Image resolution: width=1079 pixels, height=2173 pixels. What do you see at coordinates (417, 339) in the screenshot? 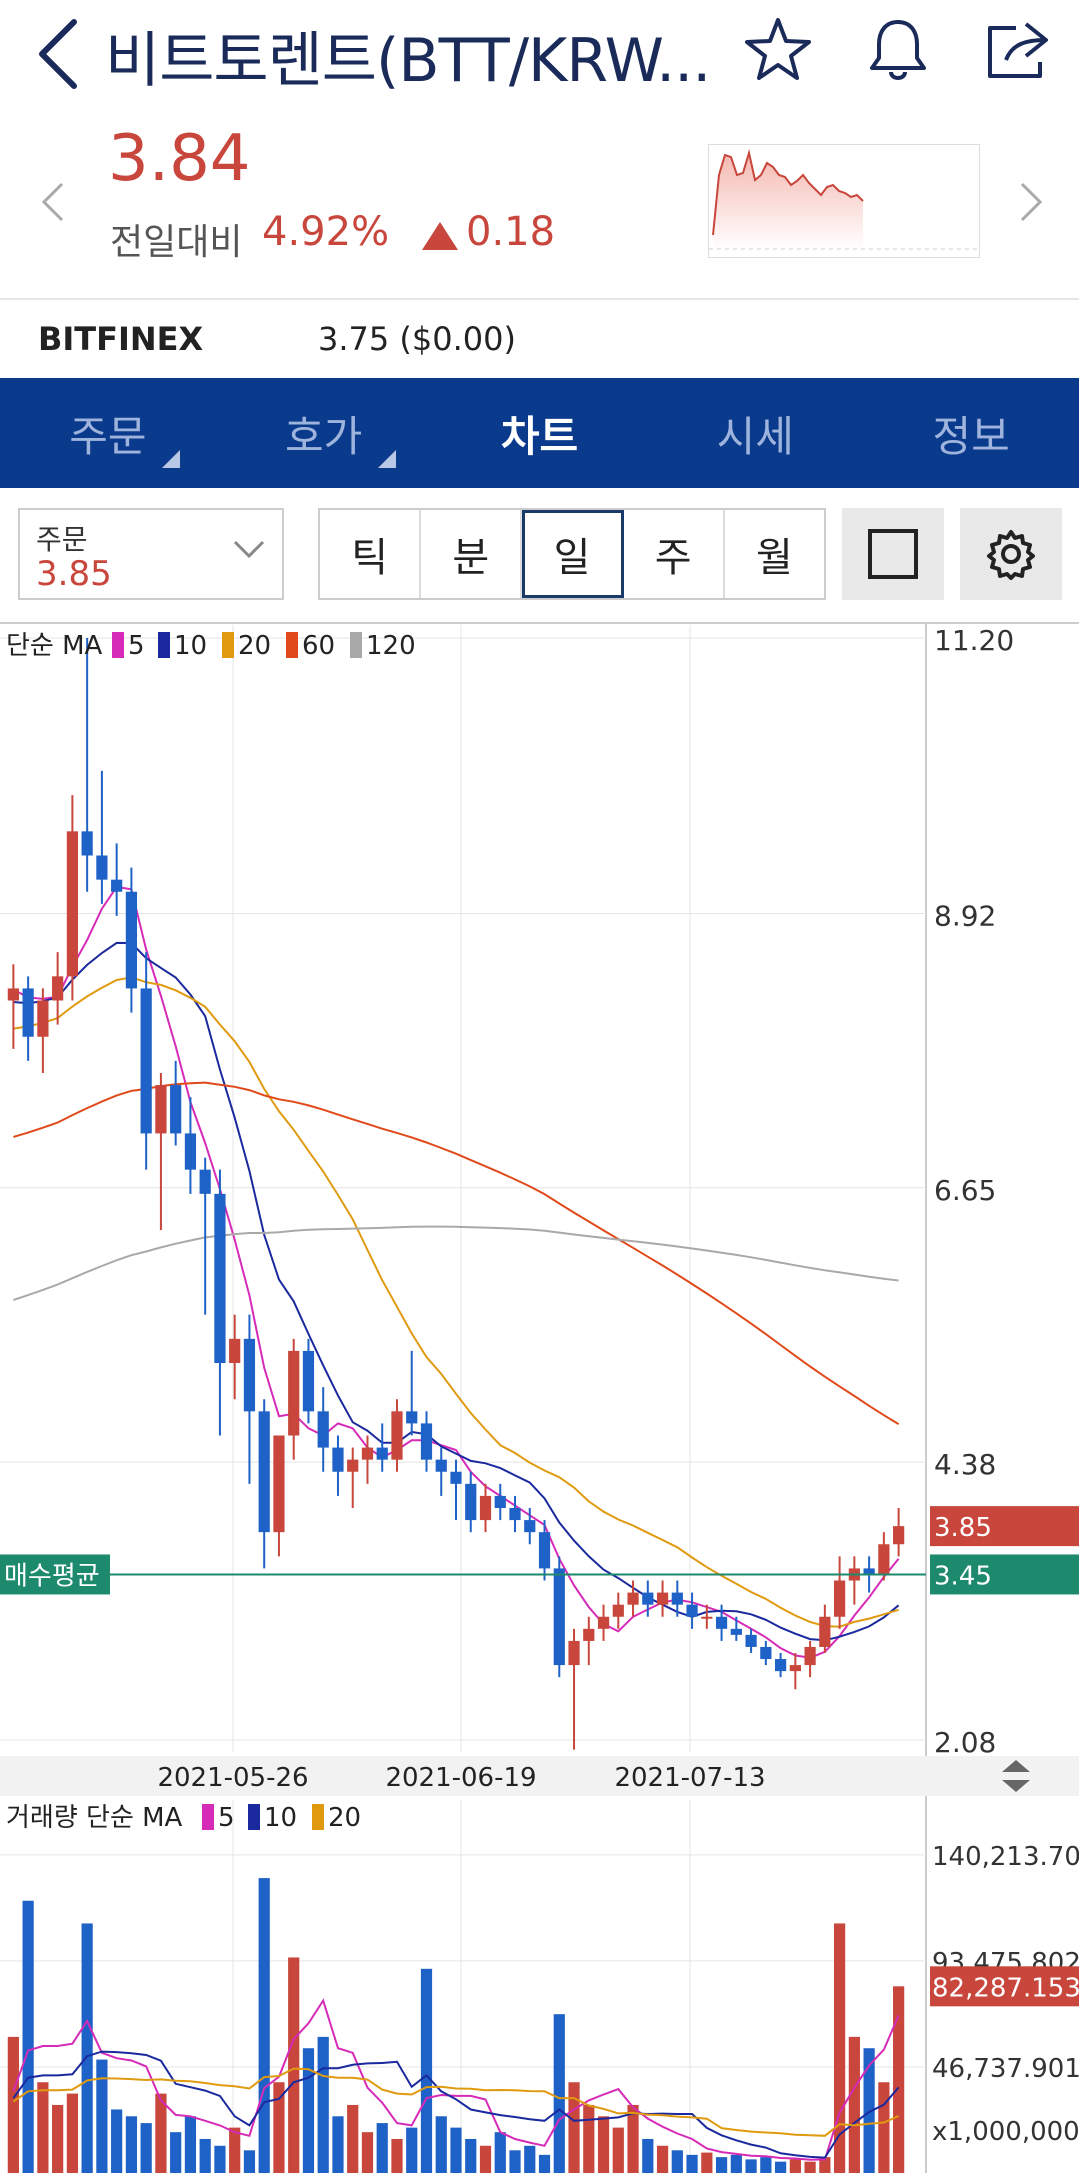
I see `exchange-value: 3.75 ($0.00)` at bounding box center [417, 339].